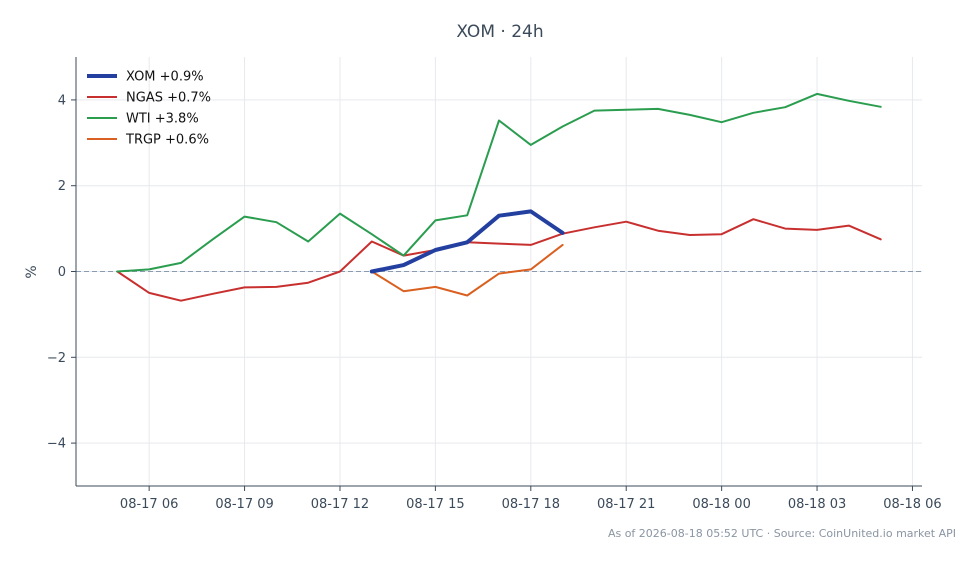 Image resolution: width=980 pixels, height=564 pixels. What do you see at coordinates (32, 271) in the screenshot?
I see `y-axis-label: %` at bounding box center [32, 271].